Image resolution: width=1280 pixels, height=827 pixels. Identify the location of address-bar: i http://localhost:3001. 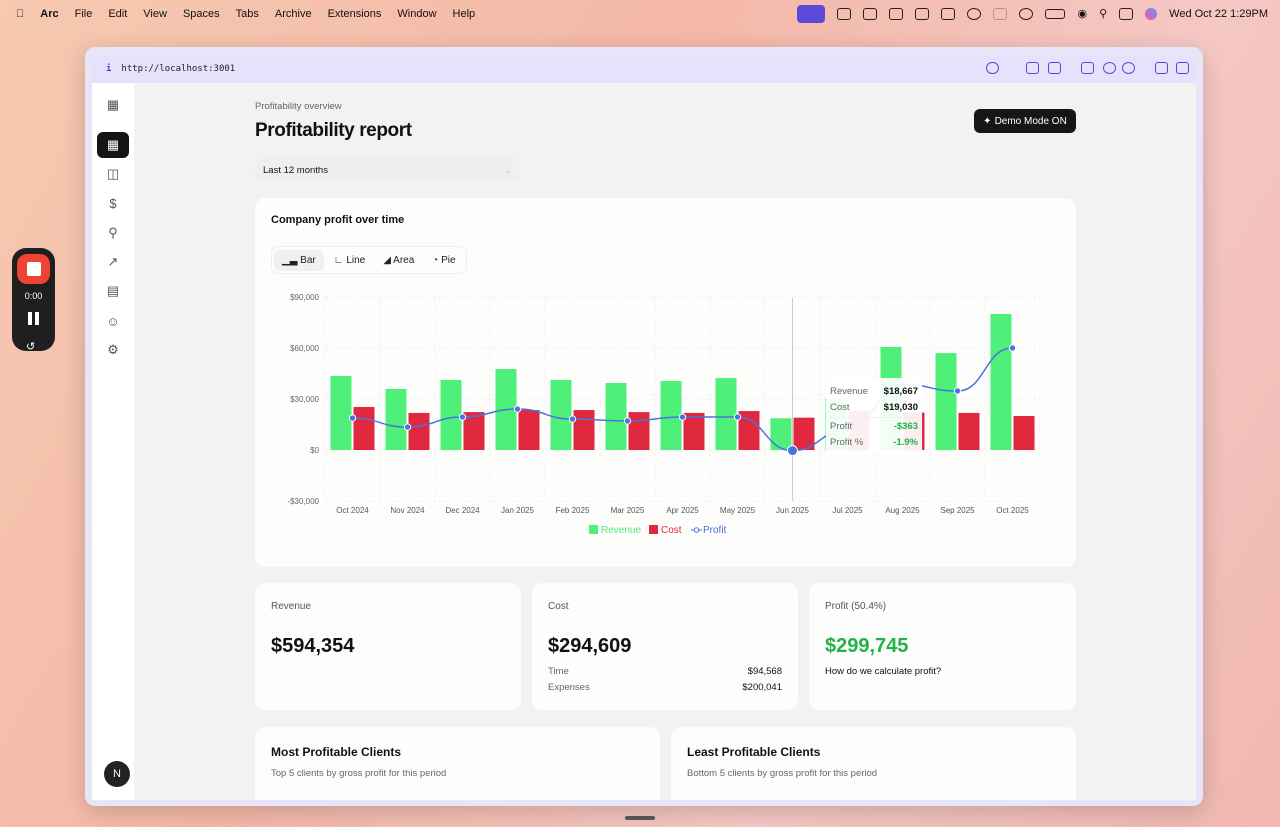
(644, 69).